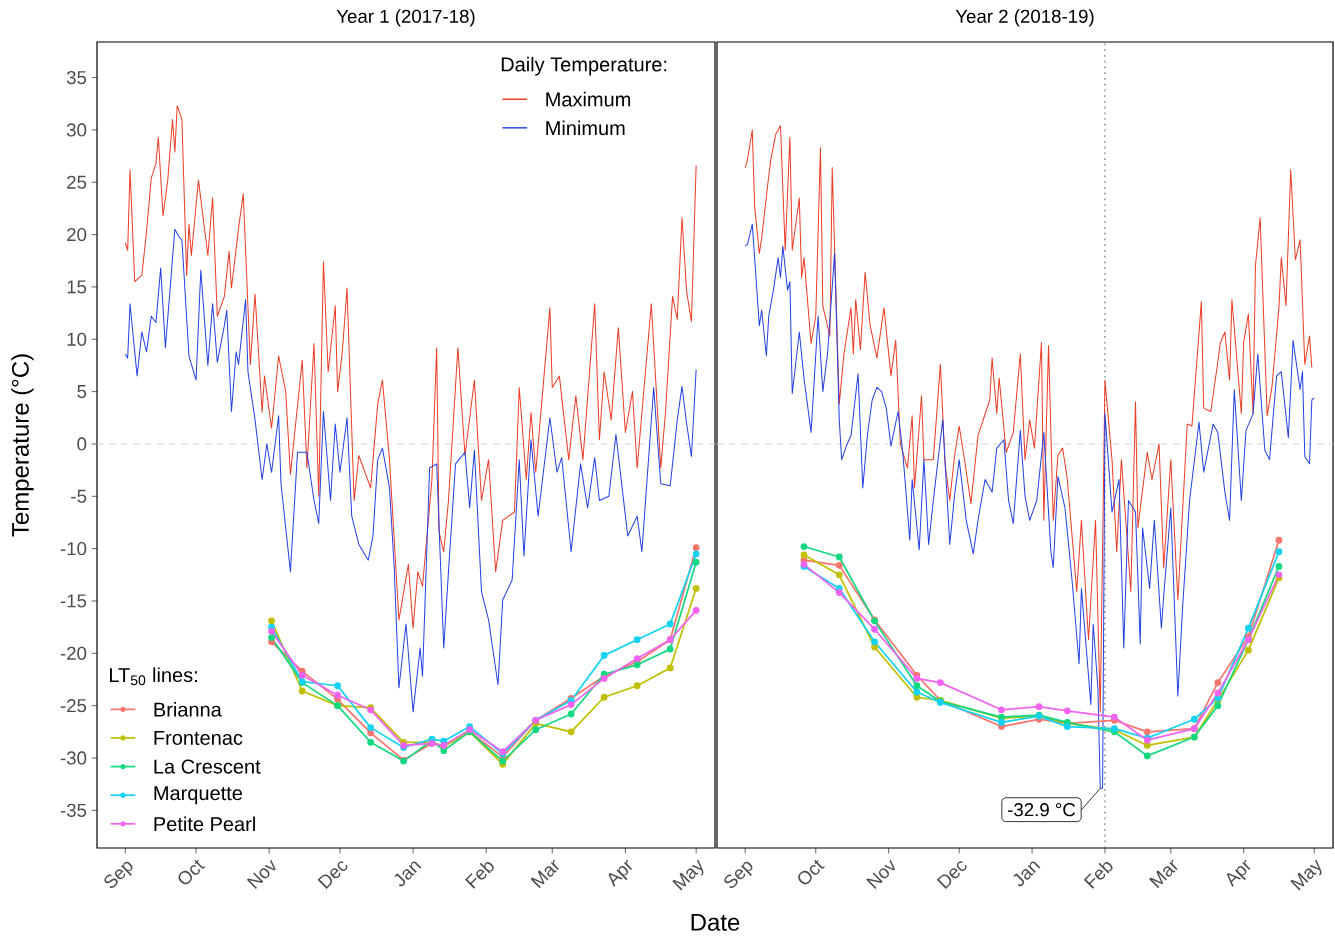 This screenshot has height=939, width=1335. What do you see at coordinates (77, 182) in the screenshot?
I see `y-tick-label: 25` at bounding box center [77, 182].